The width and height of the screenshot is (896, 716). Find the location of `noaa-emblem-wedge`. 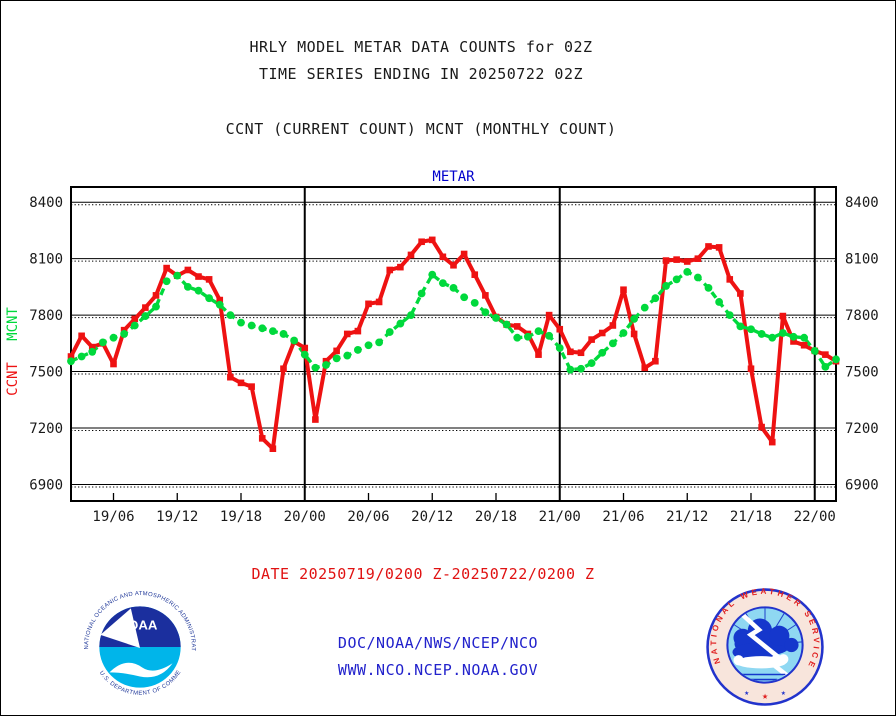

noaa-emblem-wedge is located at coordinates (120, 628).